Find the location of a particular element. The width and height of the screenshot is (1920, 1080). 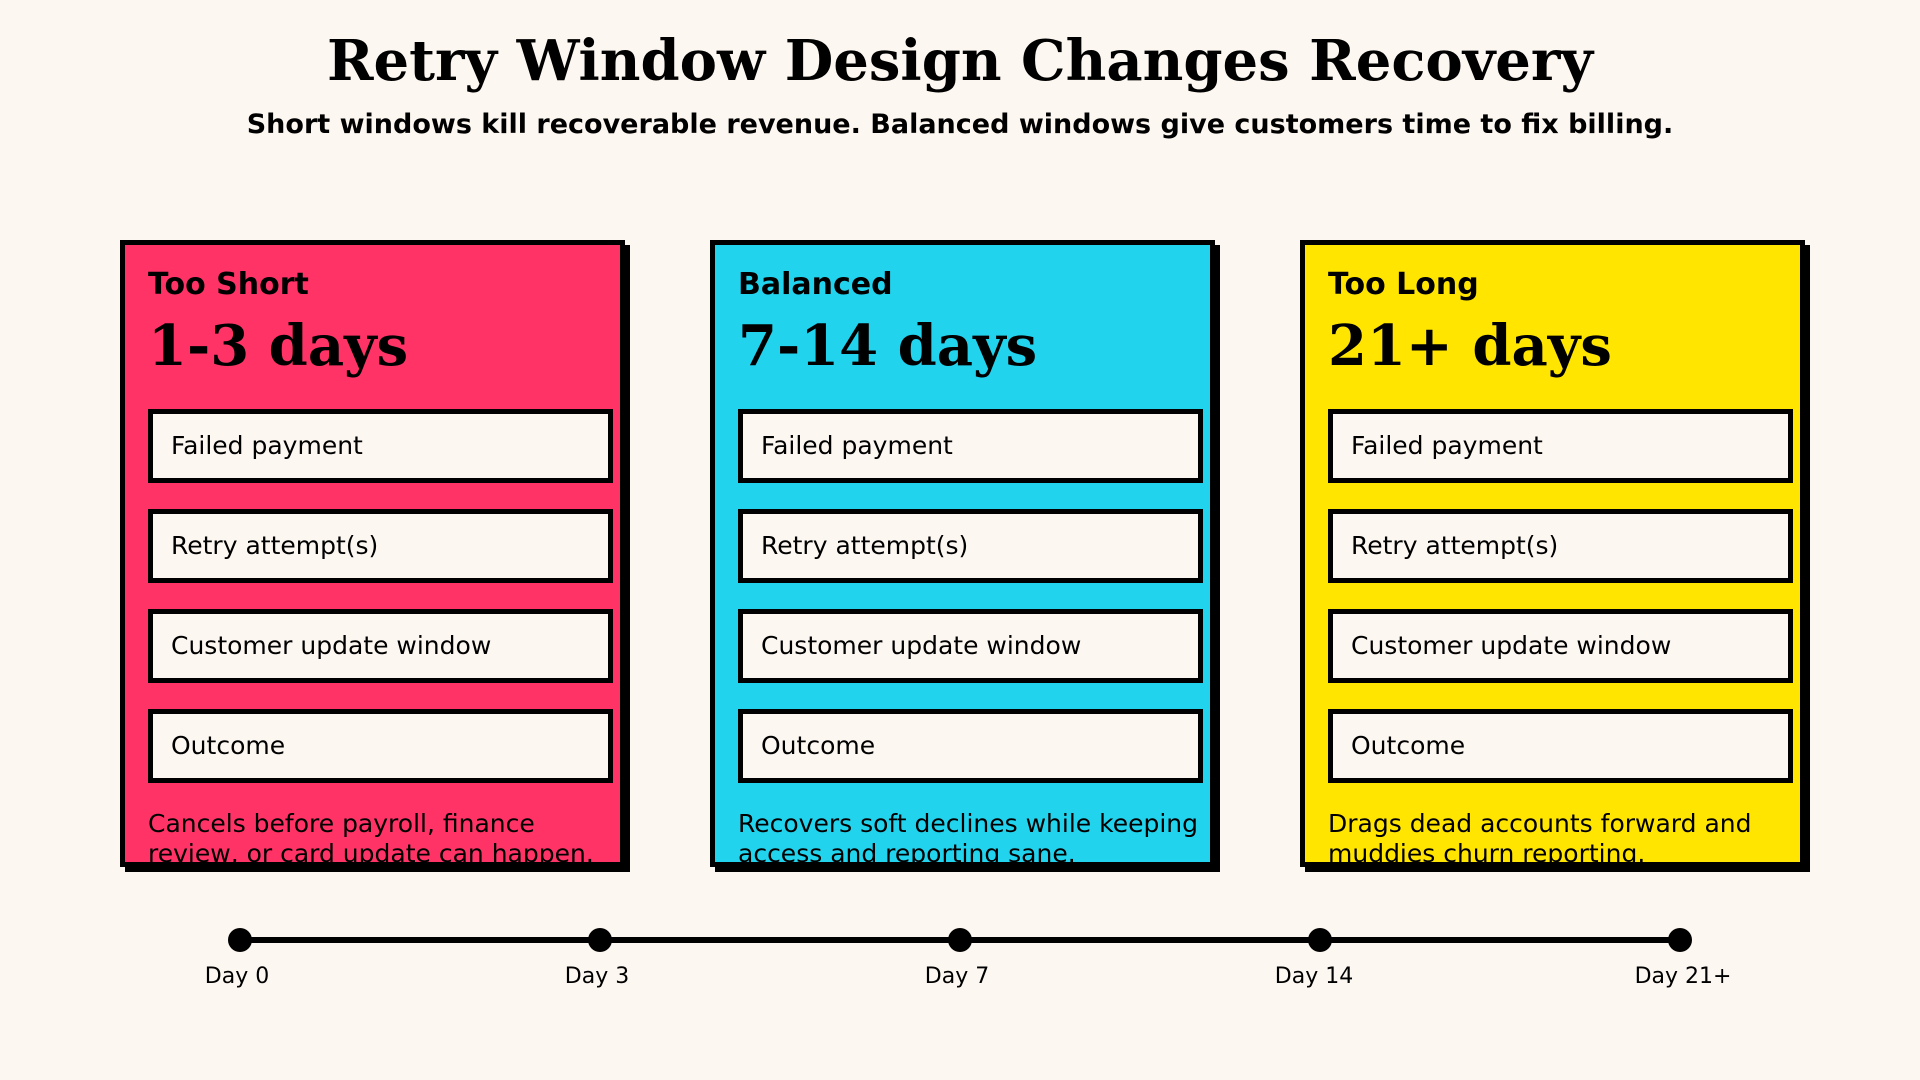

timeline-tick-label: Day 14 is located at coordinates (1314, 976).